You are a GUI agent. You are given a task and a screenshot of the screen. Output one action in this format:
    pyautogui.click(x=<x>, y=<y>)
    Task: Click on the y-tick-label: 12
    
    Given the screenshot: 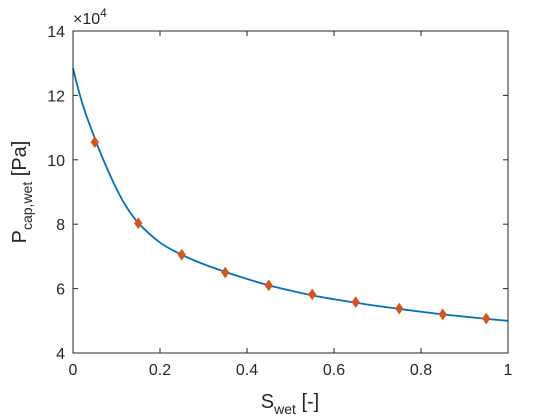 What is the action you would take?
    pyautogui.click(x=56, y=96)
    